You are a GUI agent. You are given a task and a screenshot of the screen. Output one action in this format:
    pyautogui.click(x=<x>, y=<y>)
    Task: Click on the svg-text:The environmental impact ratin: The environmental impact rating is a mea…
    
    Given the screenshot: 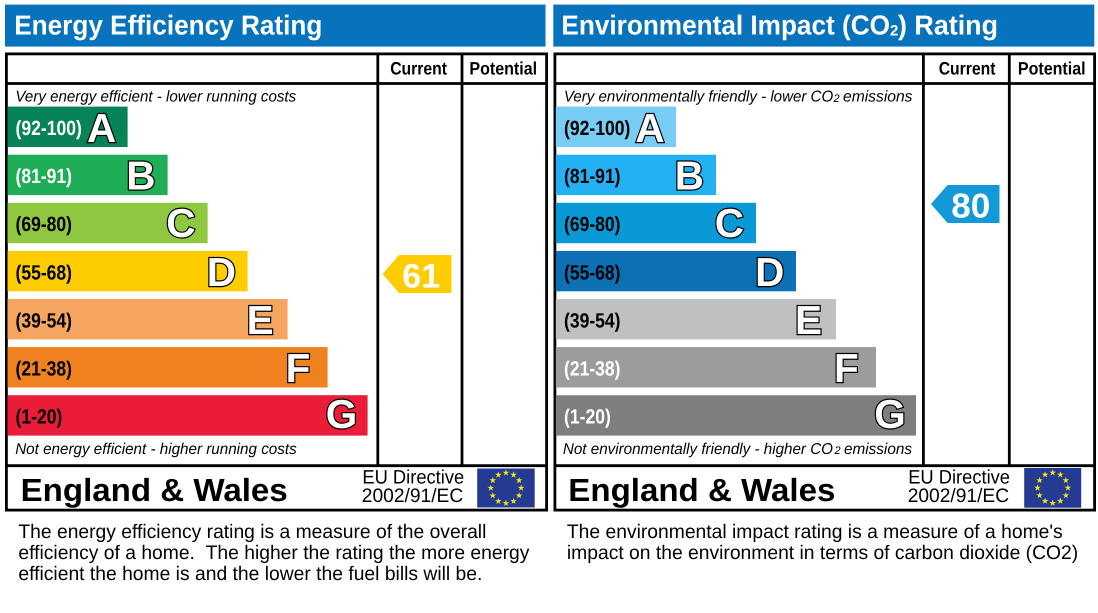 What is the action you would take?
    pyautogui.click(x=815, y=532)
    